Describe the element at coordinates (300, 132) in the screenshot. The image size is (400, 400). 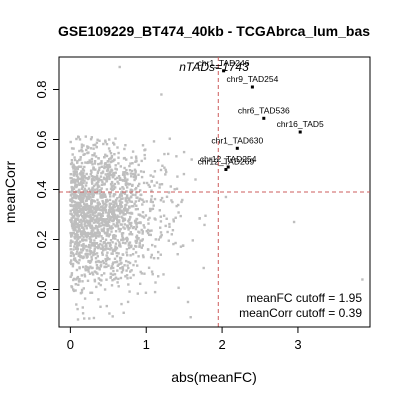
I see `highlighted-point` at that location.